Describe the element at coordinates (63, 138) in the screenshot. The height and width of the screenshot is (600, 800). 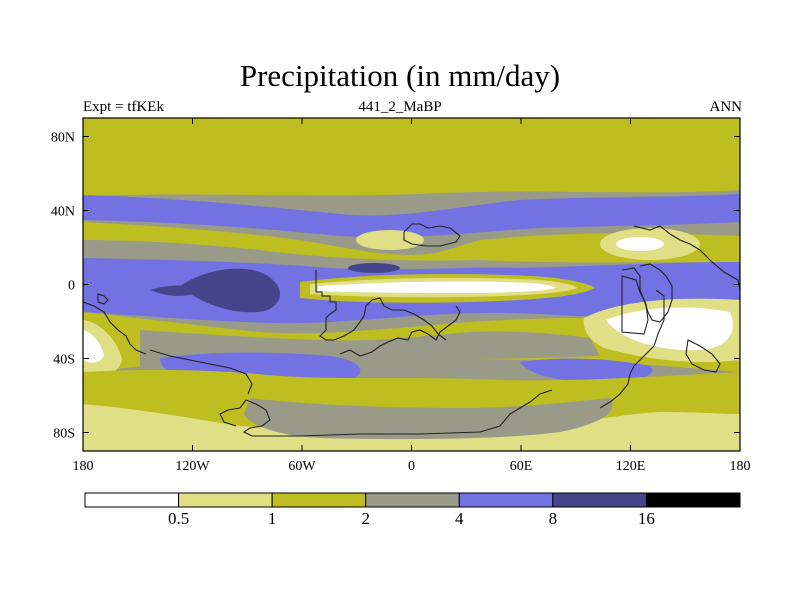
I see `lat-tick-label: 80N` at that location.